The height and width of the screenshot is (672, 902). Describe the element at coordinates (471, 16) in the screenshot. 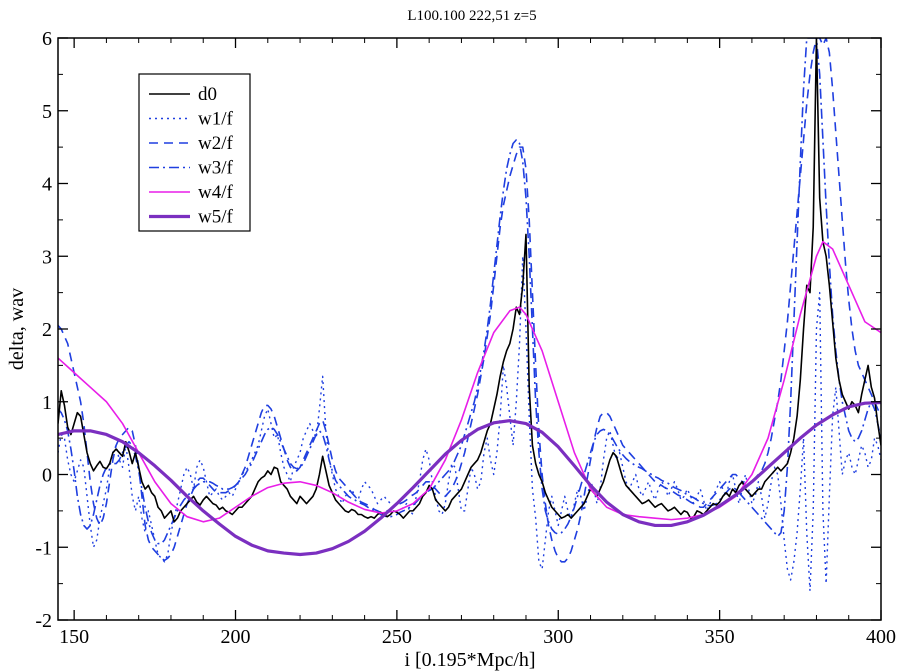

I see `chart-title: L100.100 222,51 z=5` at that location.